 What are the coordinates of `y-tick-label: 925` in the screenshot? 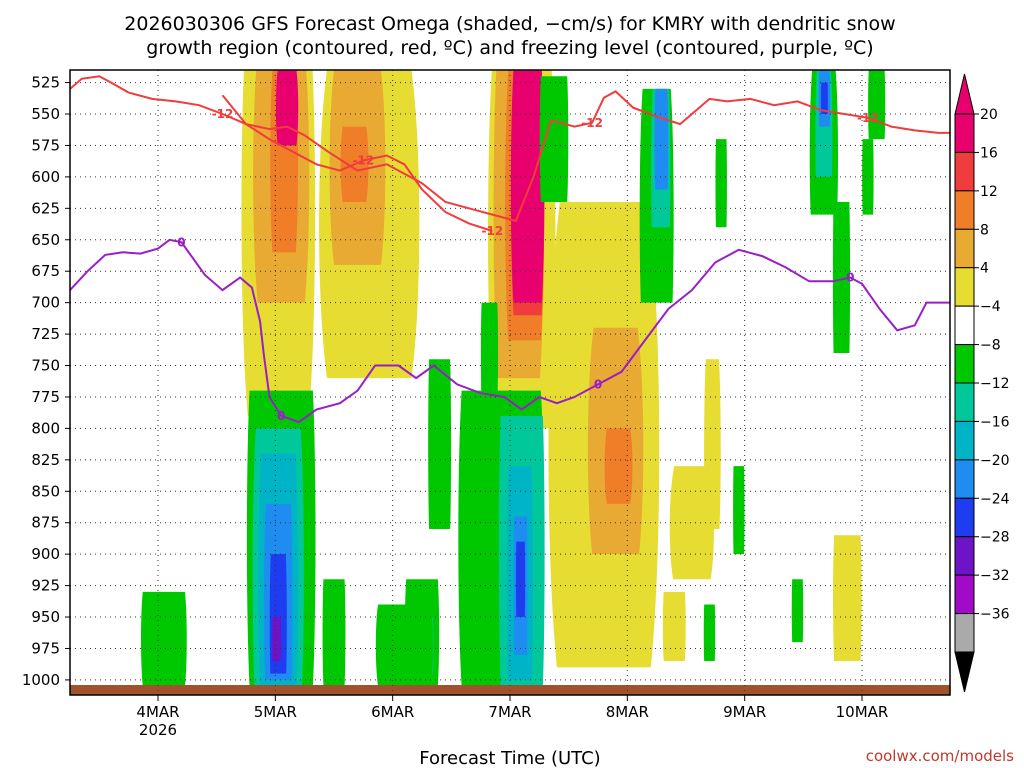 It's located at (45, 586).